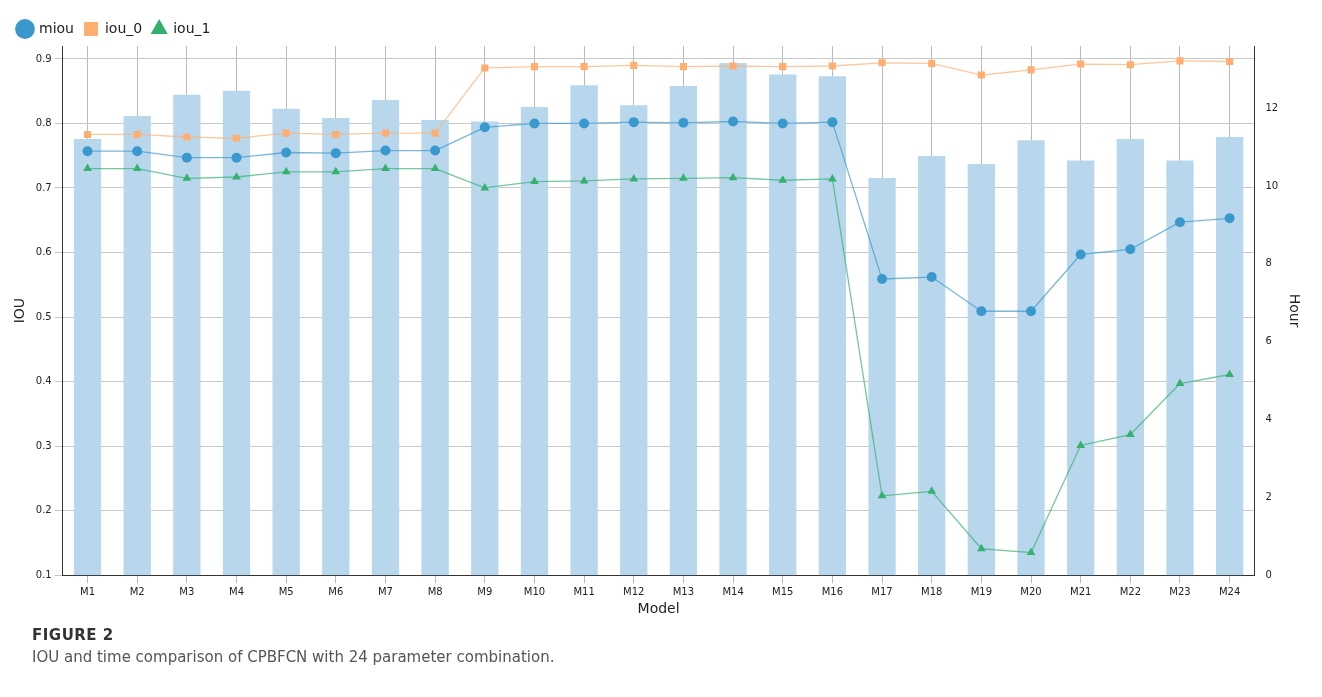  What do you see at coordinates (43, 574) in the screenshot?
I see `y-tick-label: 0.1` at bounding box center [43, 574].